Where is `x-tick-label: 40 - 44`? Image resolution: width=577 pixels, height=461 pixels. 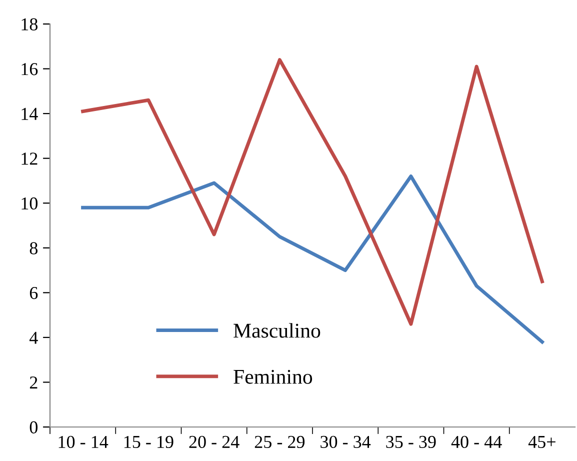
x-tick-label: 40 - 44 is located at coordinates (476, 442).